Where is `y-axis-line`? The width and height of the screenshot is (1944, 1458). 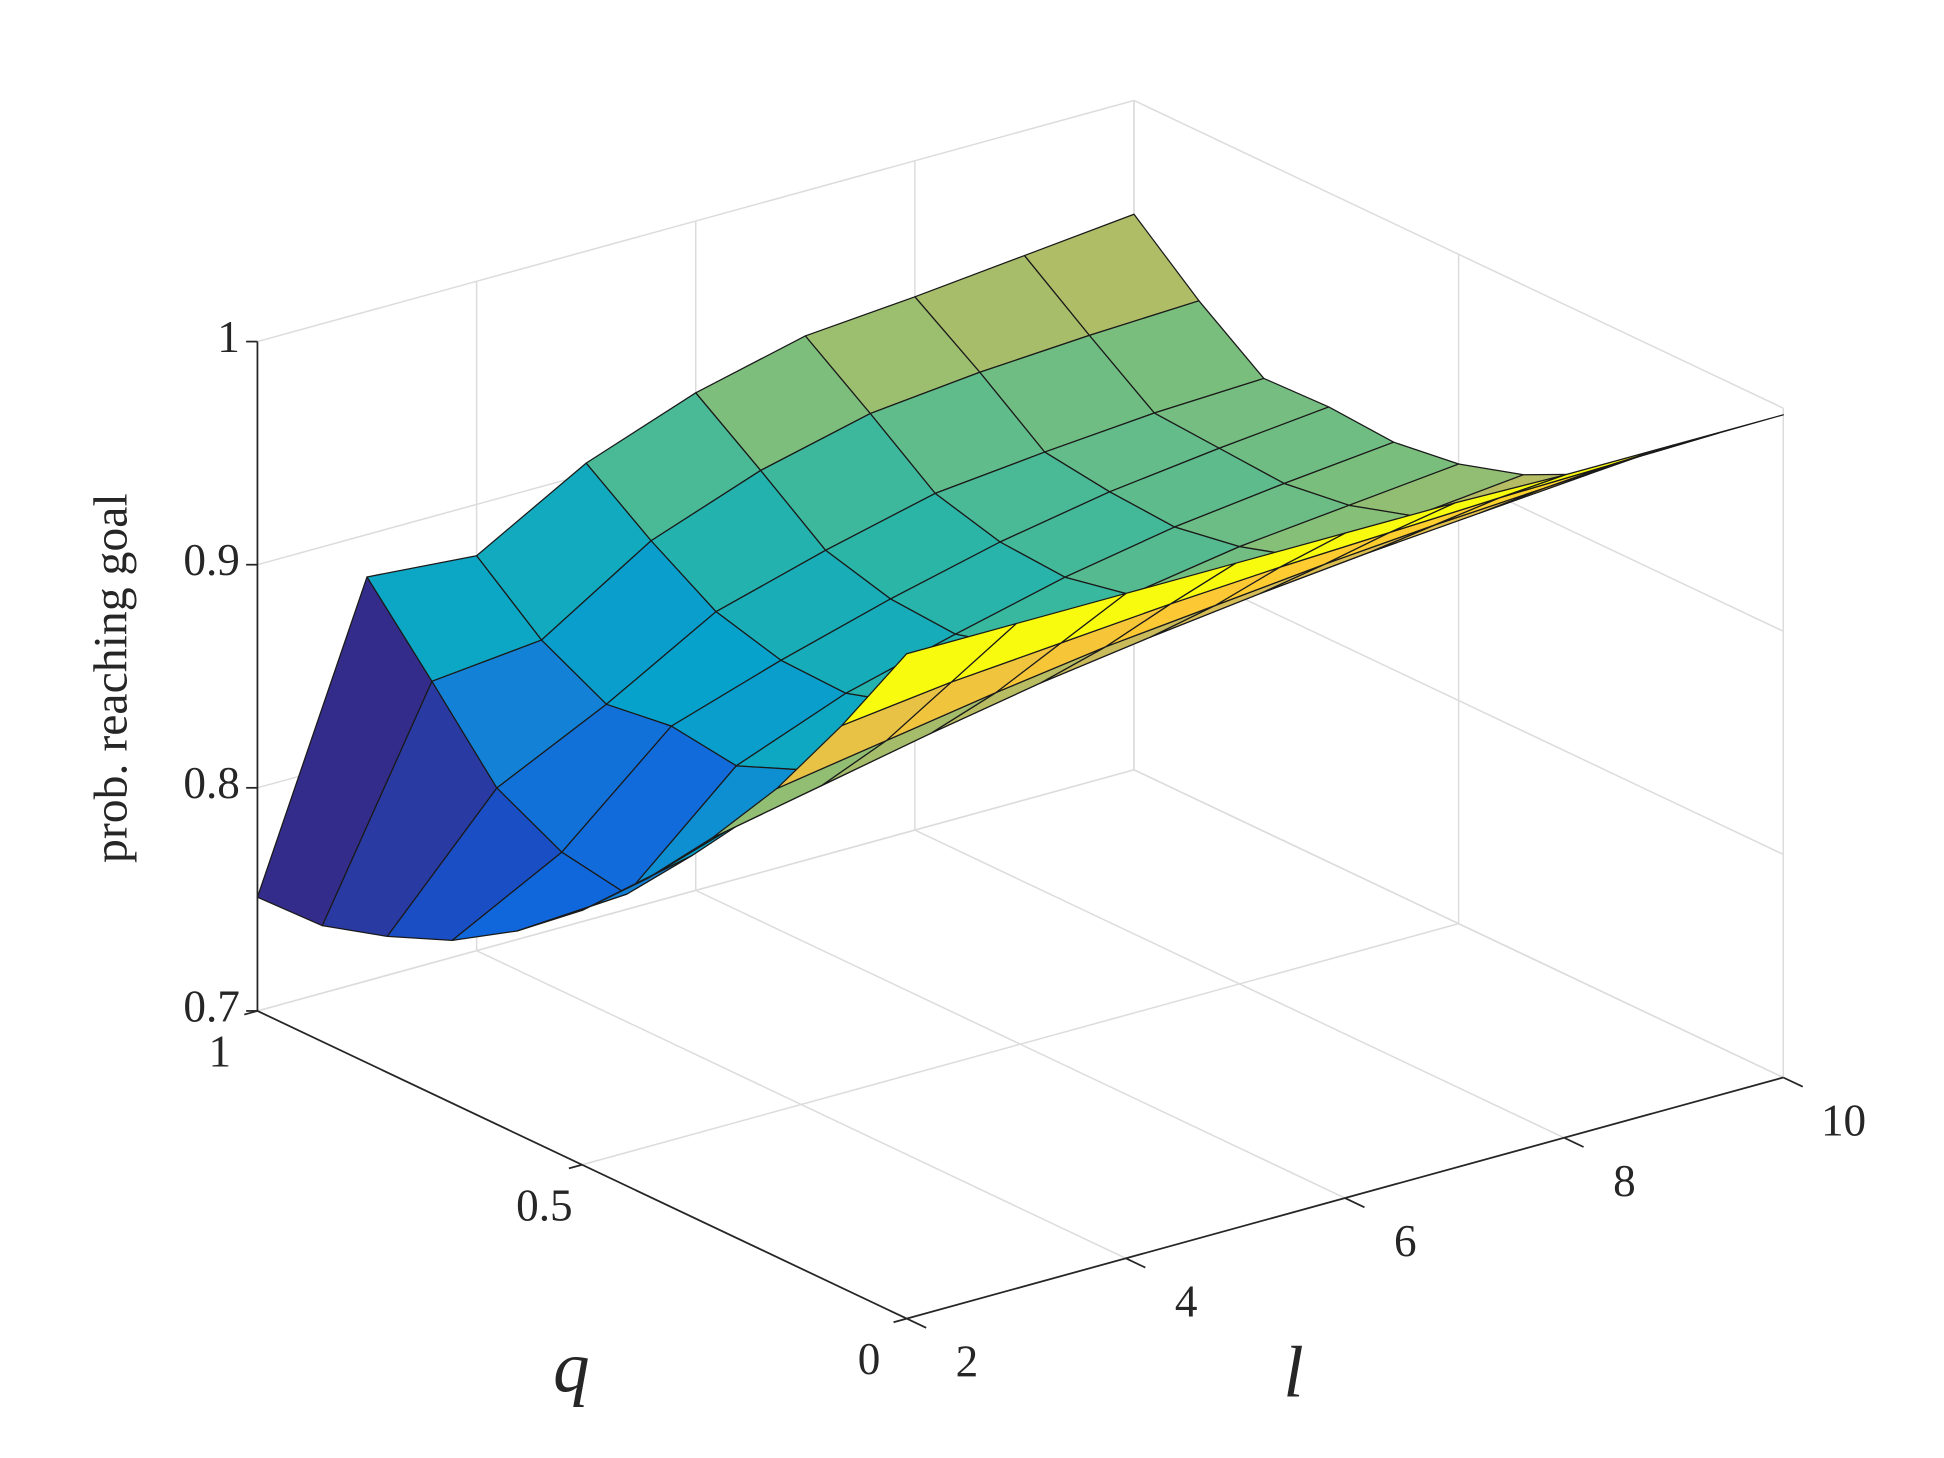 y-axis-line is located at coordinates (582, 1165).